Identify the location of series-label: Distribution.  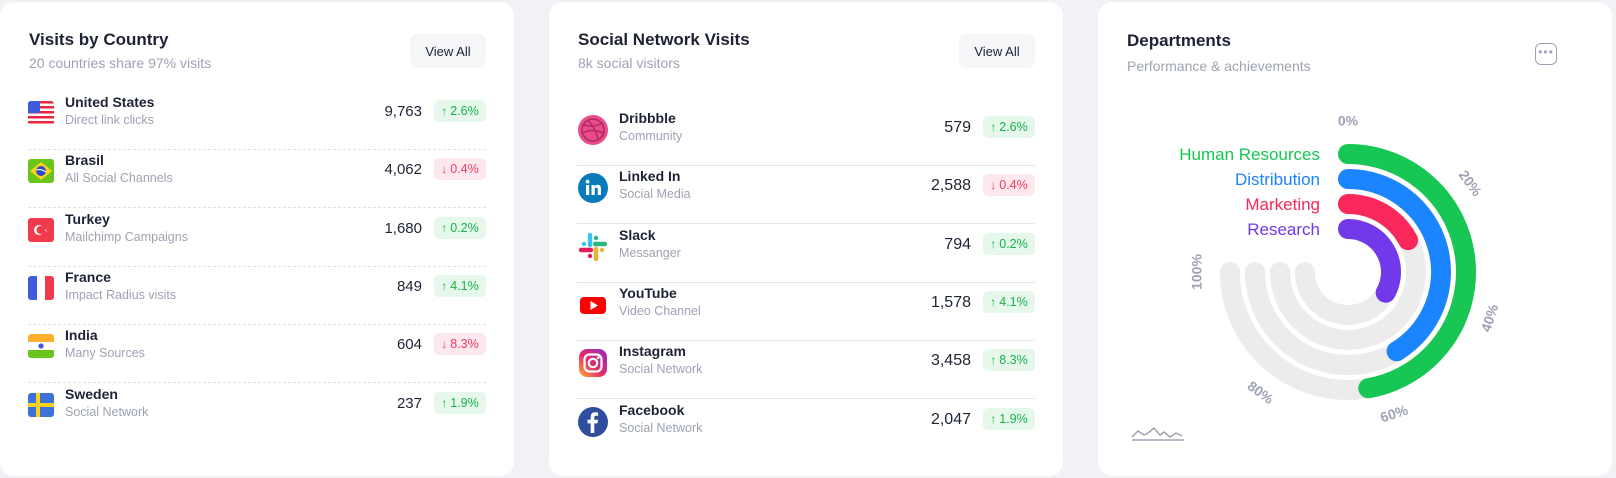
(1277, 179).